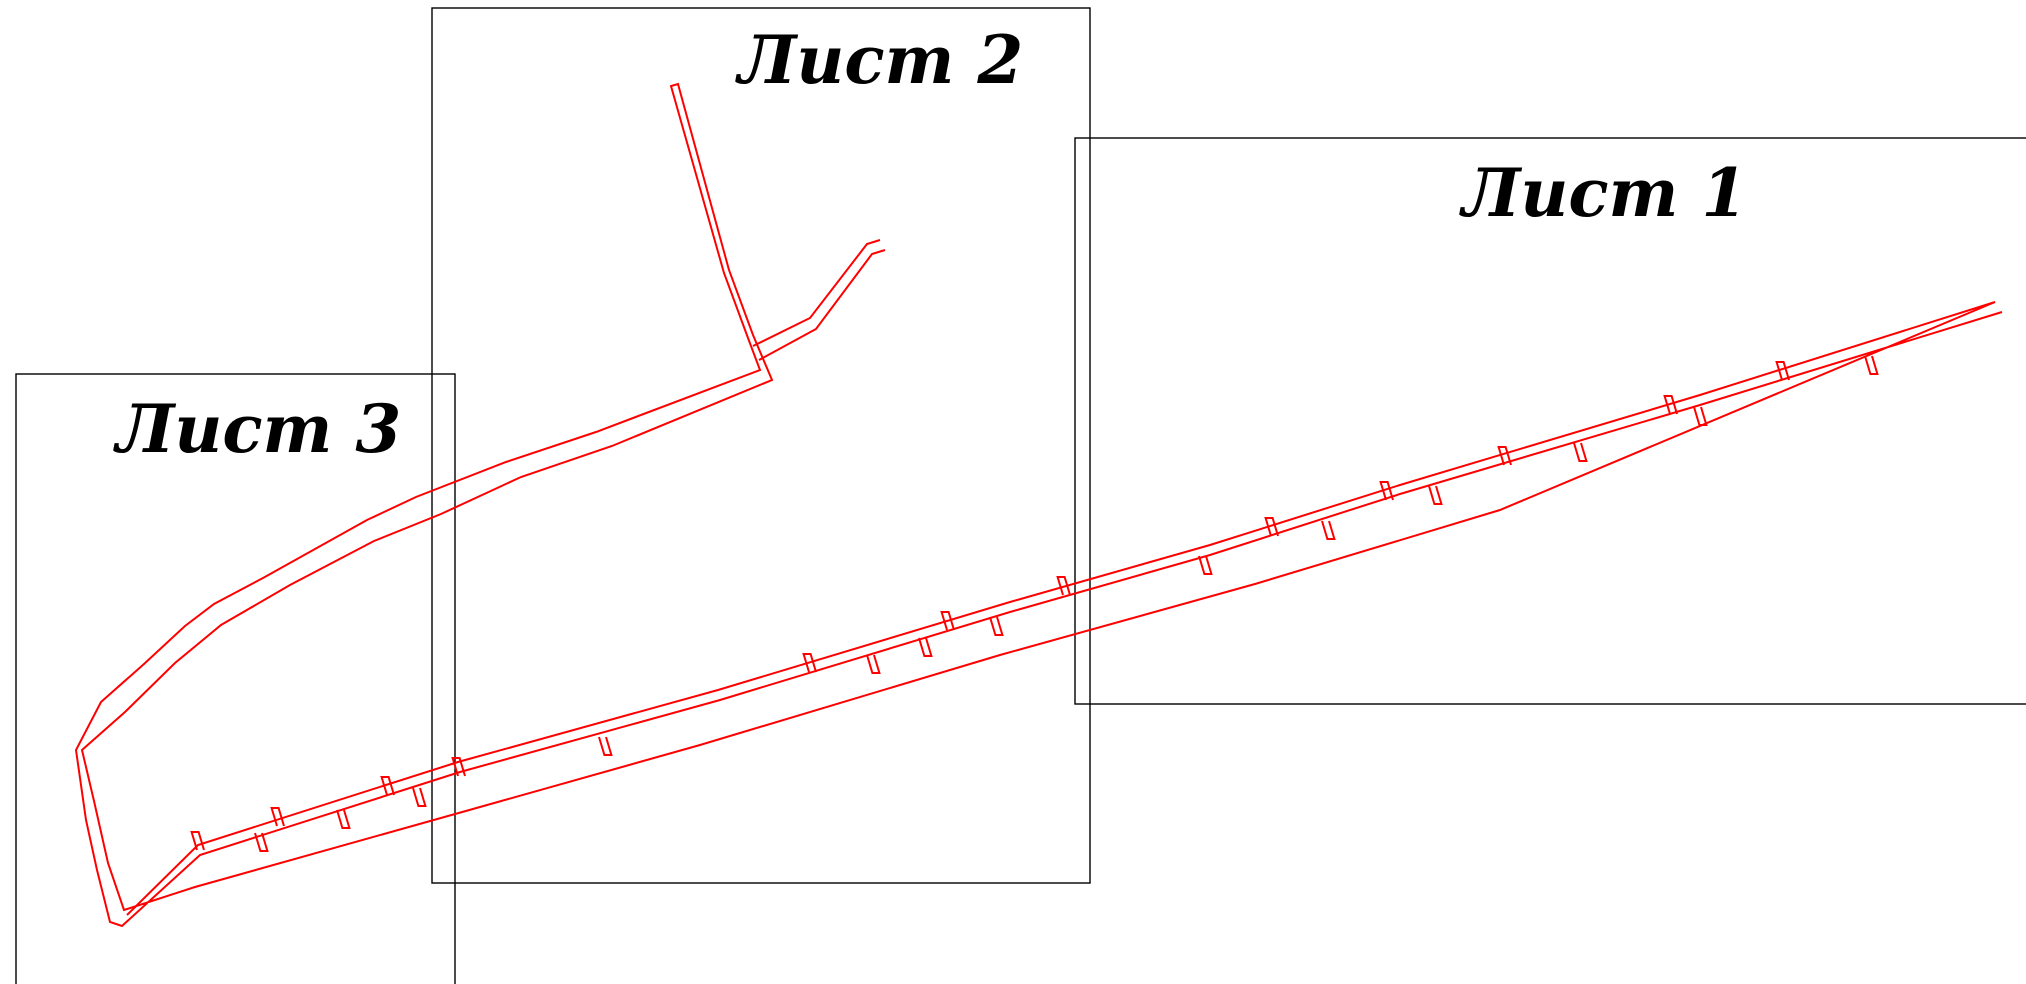 This screenshot has height=984, width=2026. I want to click on route-branch-outer-line, so click(822, 305).